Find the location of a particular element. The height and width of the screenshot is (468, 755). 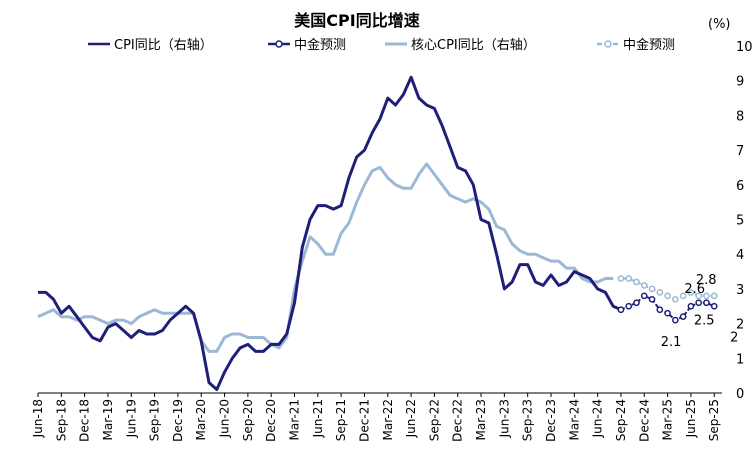

x-tick-label: Mar-20 is located at coordinates (201, 419).